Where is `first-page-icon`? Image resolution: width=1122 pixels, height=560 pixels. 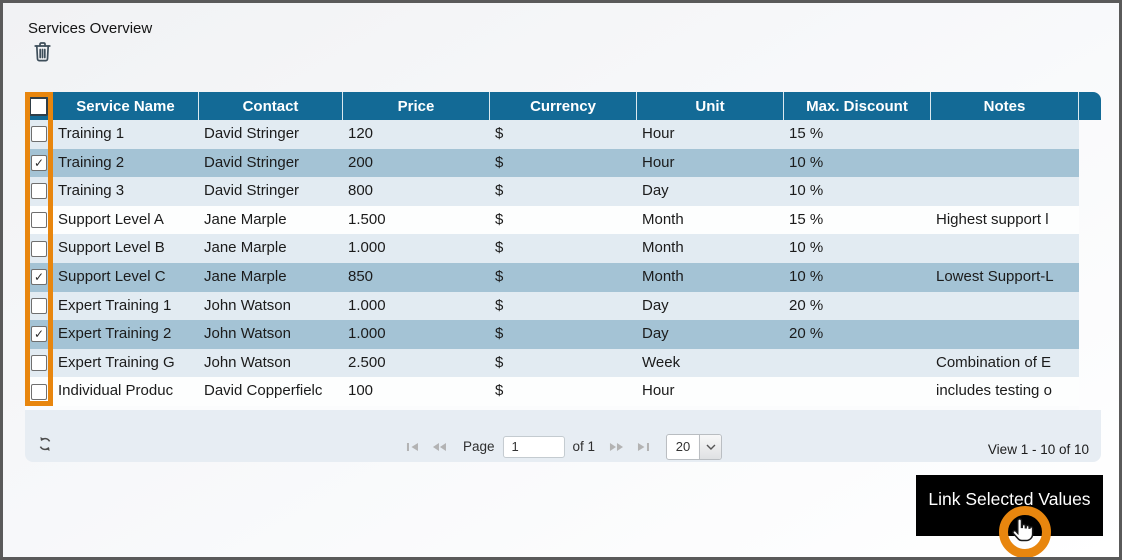 first-page-icon is located at coordinates (412, 446).